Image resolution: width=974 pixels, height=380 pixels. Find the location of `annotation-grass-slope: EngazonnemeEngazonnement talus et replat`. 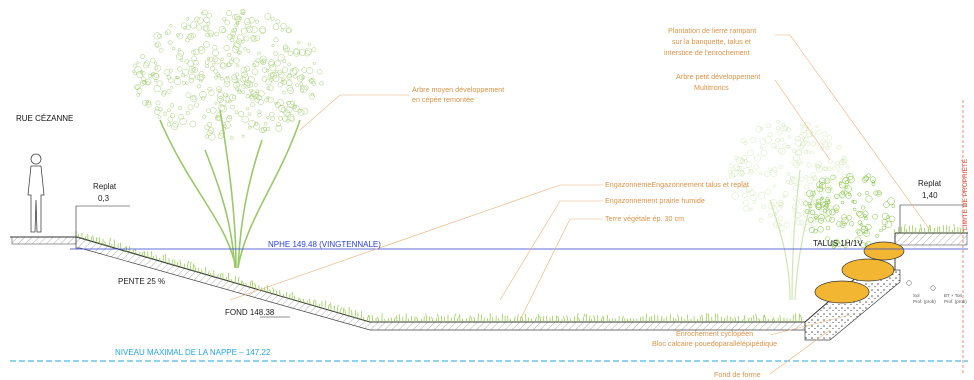

annotation-grass-slope: EngazonnemeEngazonnement talus et replat is located at coordinates (677, 184).